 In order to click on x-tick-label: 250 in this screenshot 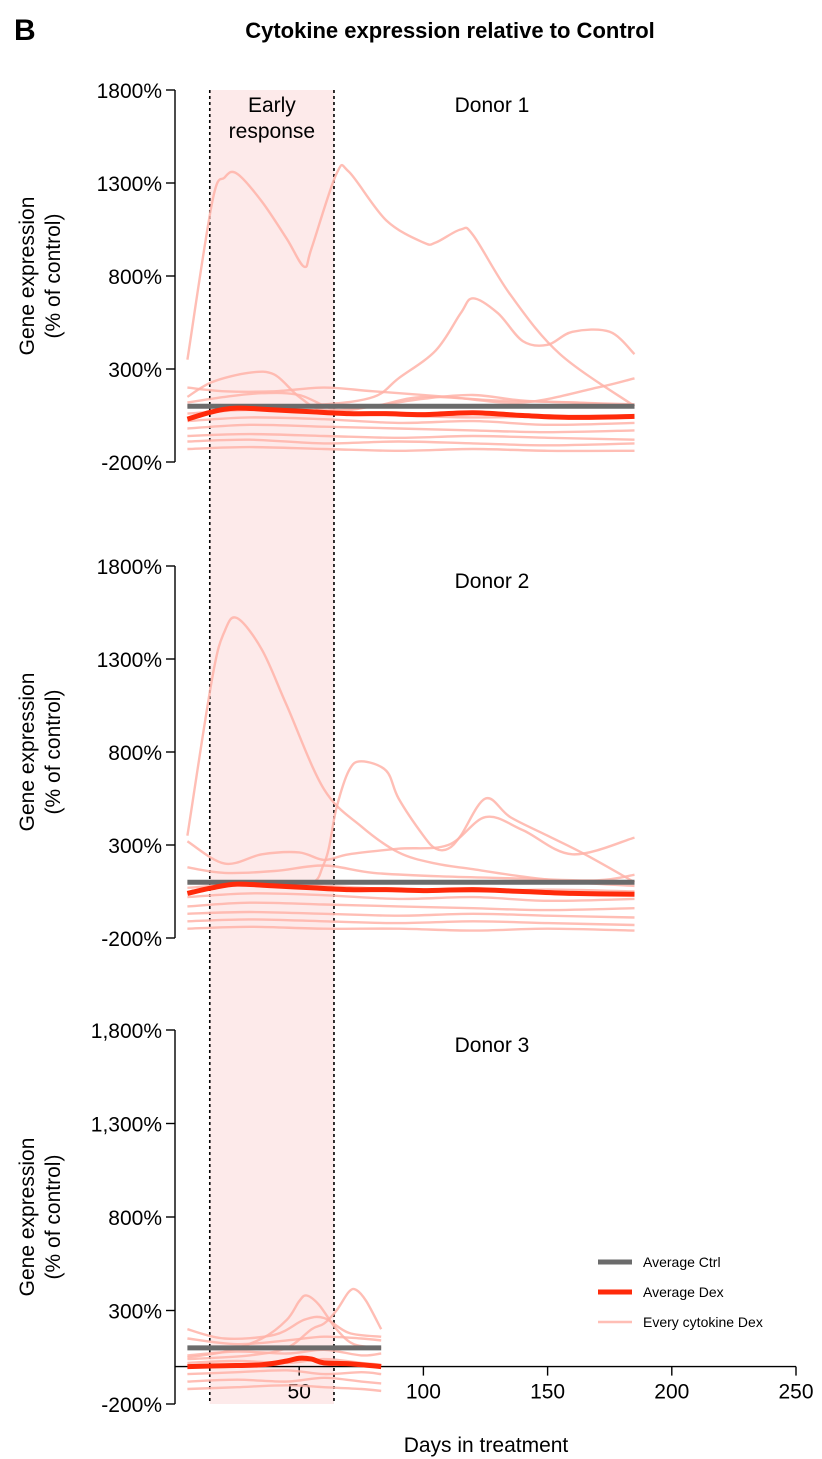, I will do `click(795, 1392)`.